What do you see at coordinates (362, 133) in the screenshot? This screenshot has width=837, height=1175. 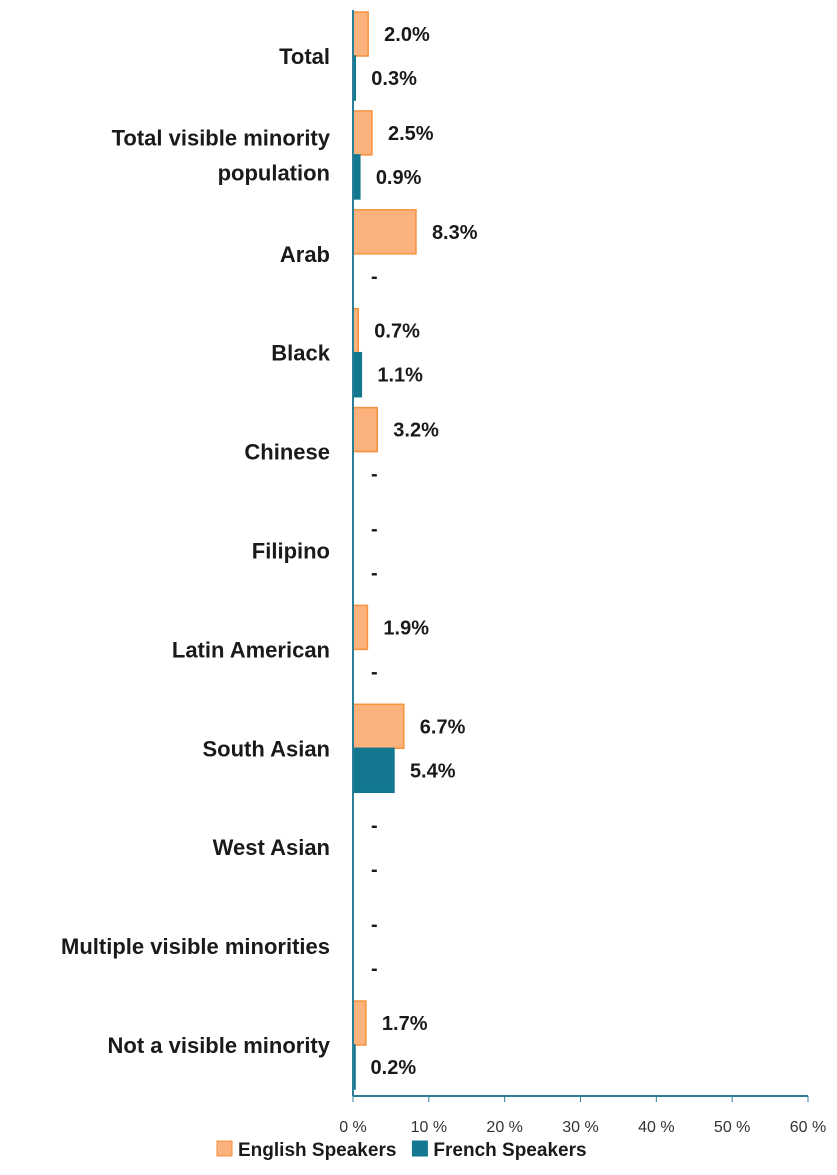 I see `bar-english-speakers-total-visible-minority-population` at bounding box center [362, 133].